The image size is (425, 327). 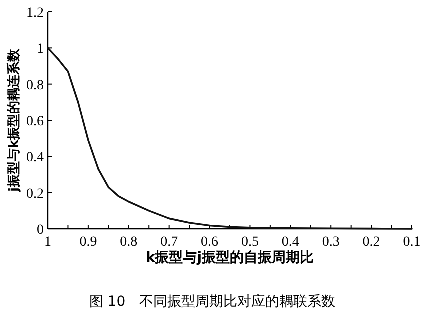 I want to click on text: 图 10 不同振型周期比对应的耦联系数, so click(x=212, y=302).